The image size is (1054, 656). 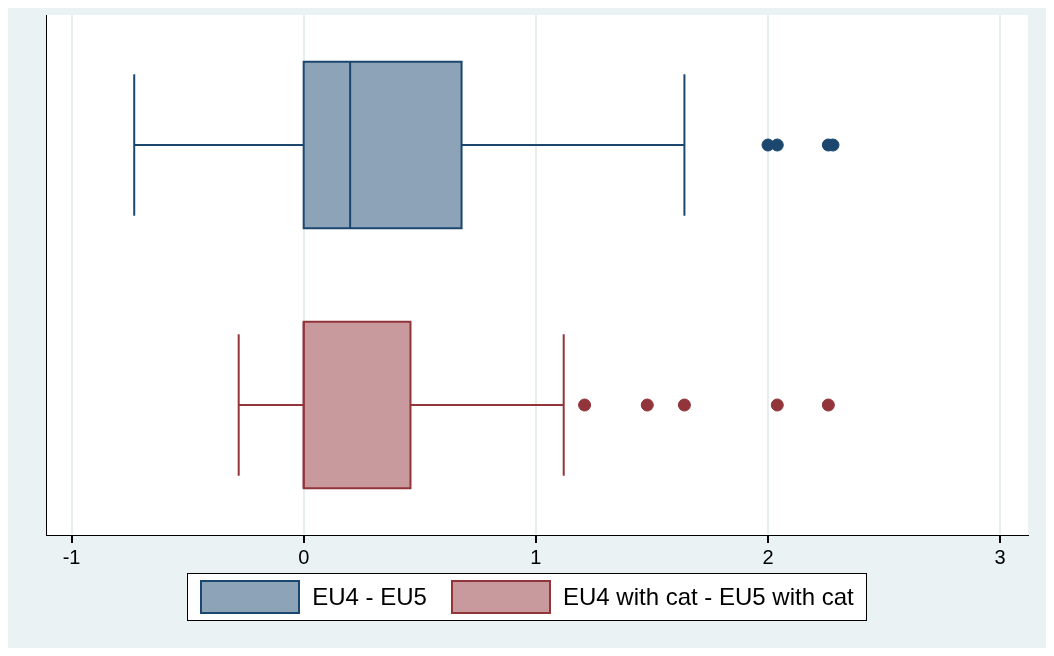 I want to click on x-tick-label: -1, so click(x=71, y=556).